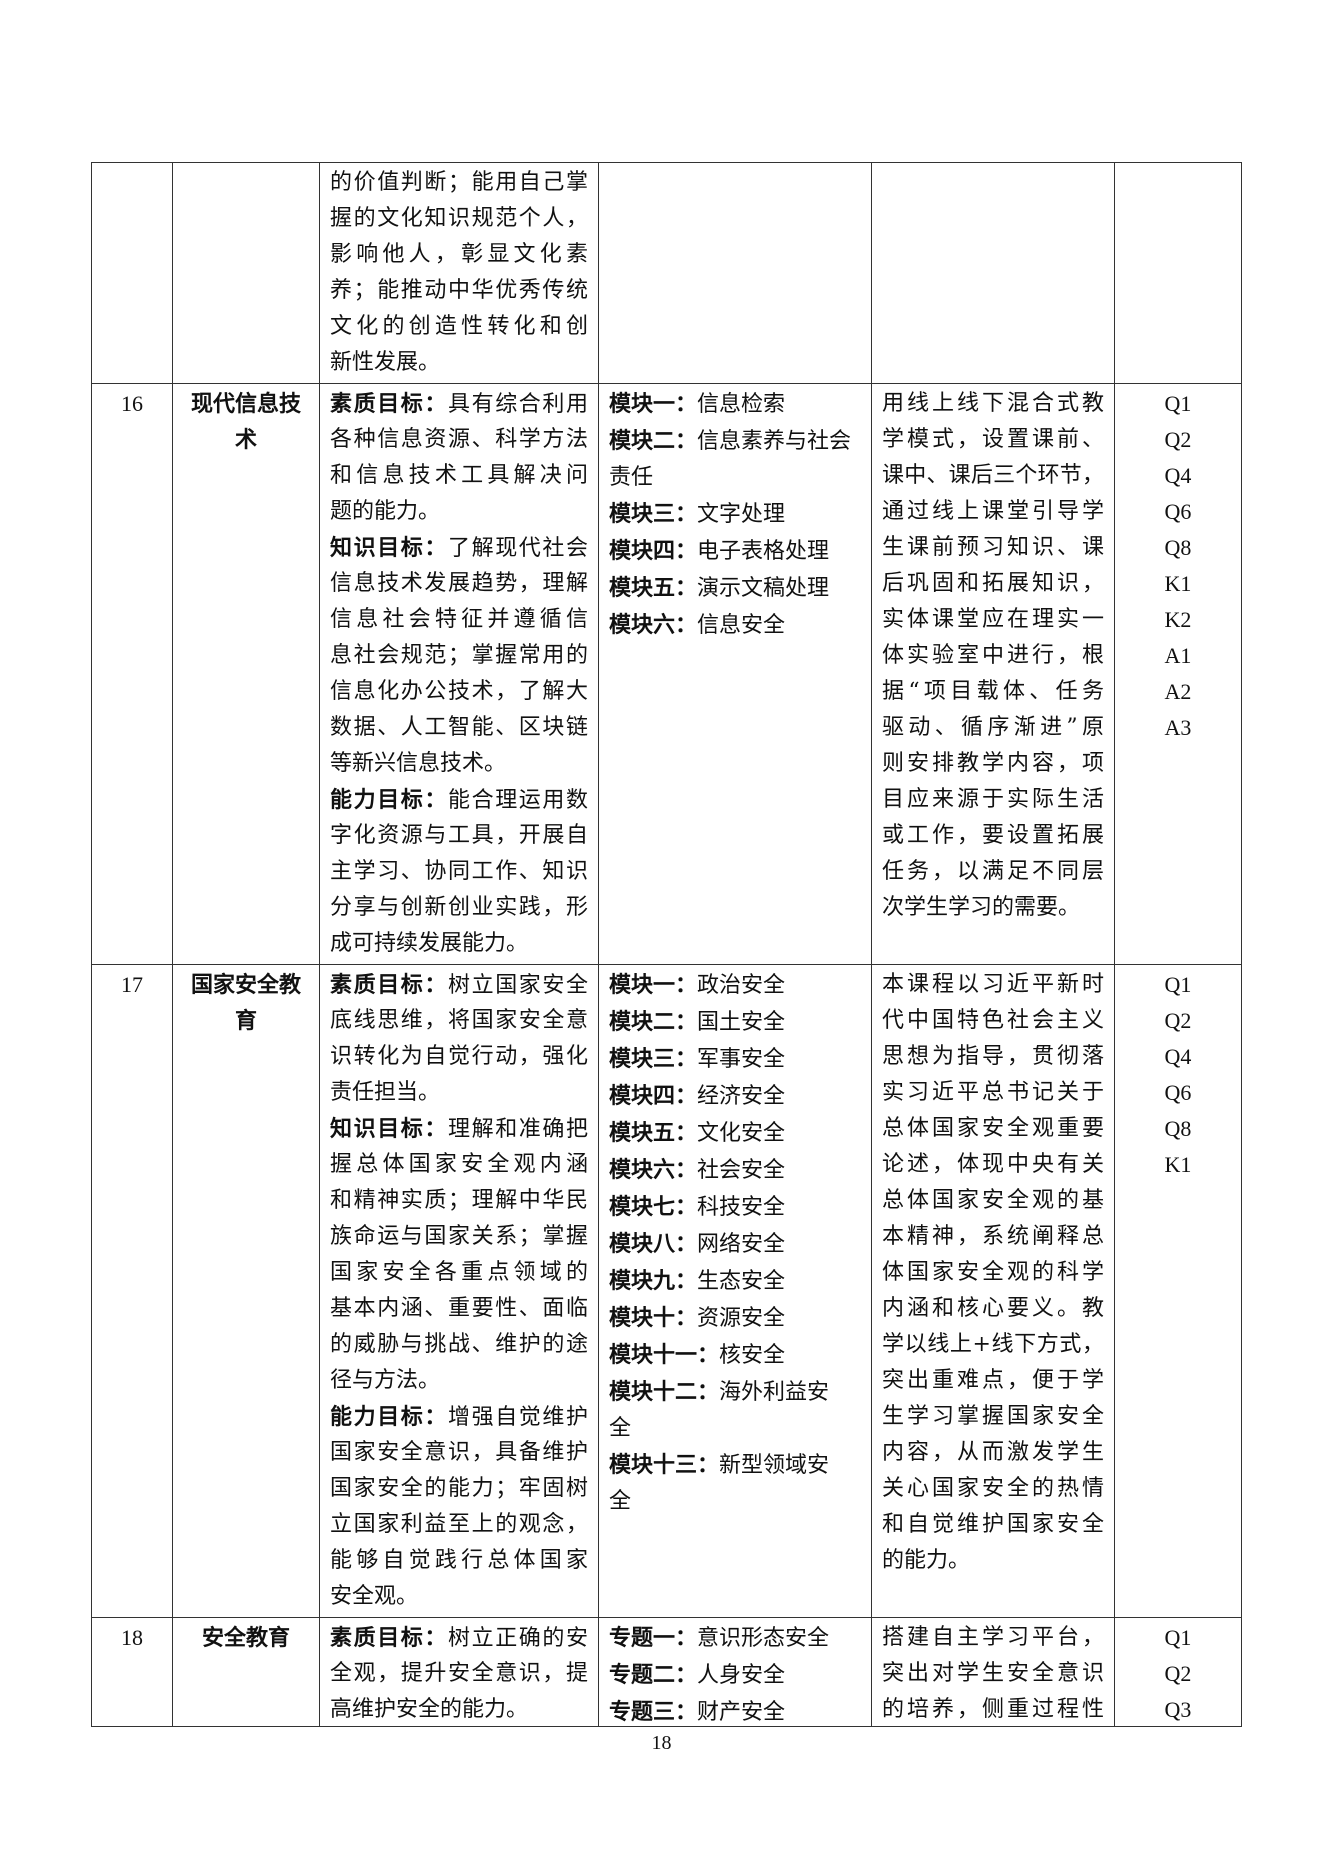  Describe the element at coordinates (993, 1637) in the screenshot. I see `text-line: 搭建自主学习平台，` at that location.